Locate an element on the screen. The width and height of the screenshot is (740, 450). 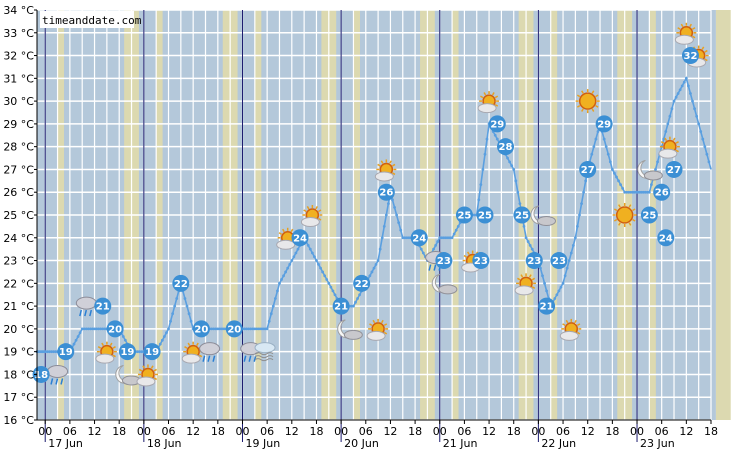
sun-icon is located at coordinates (624, 215).